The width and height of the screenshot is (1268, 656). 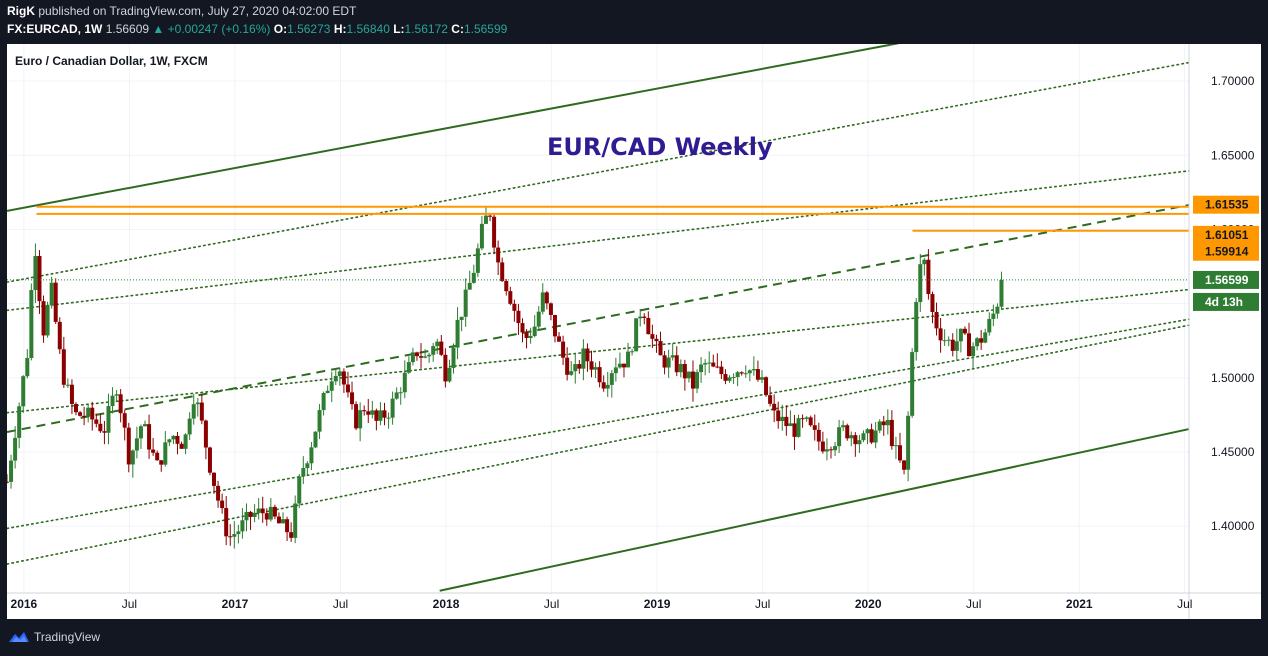 What do you see at coordinates (1227, 280) in the screenshot?
I see `current-price-badge-label: 1.56599` at bounding box center [1227, 280].